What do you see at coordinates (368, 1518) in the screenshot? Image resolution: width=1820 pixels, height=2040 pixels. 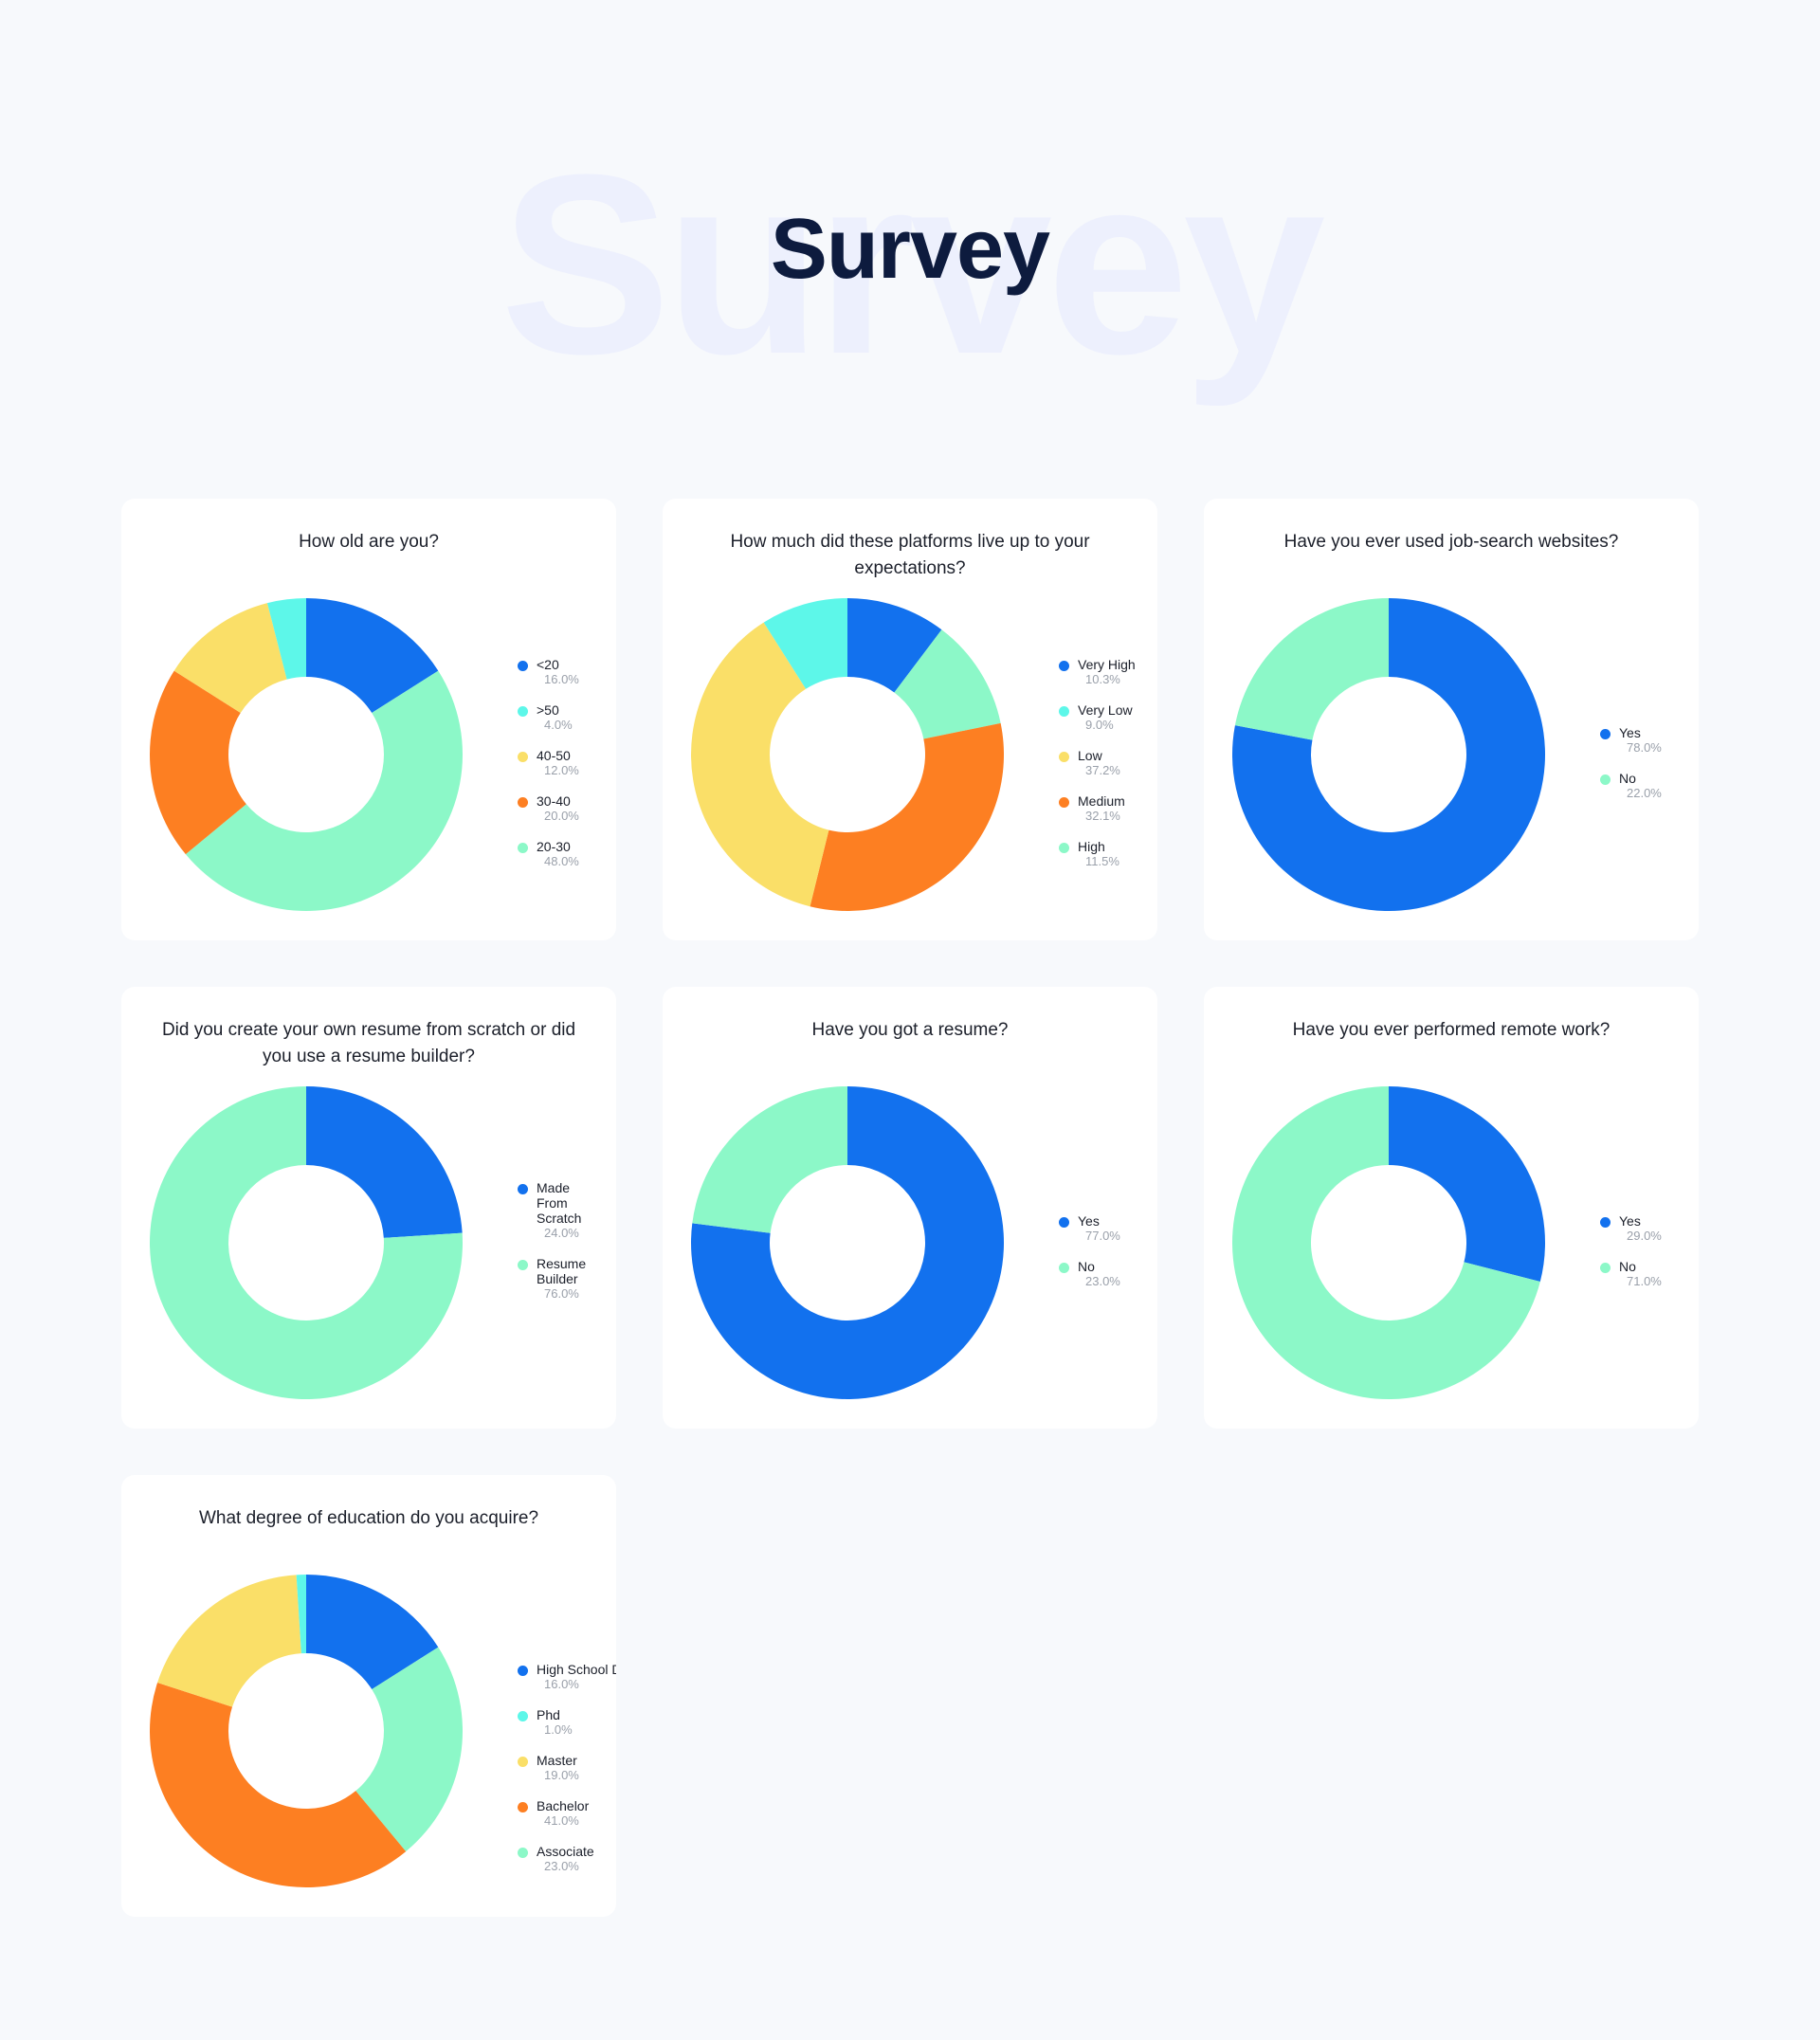 I see `chart-title: What degree of education do you acquire?` at bounding box center [368, 1518].